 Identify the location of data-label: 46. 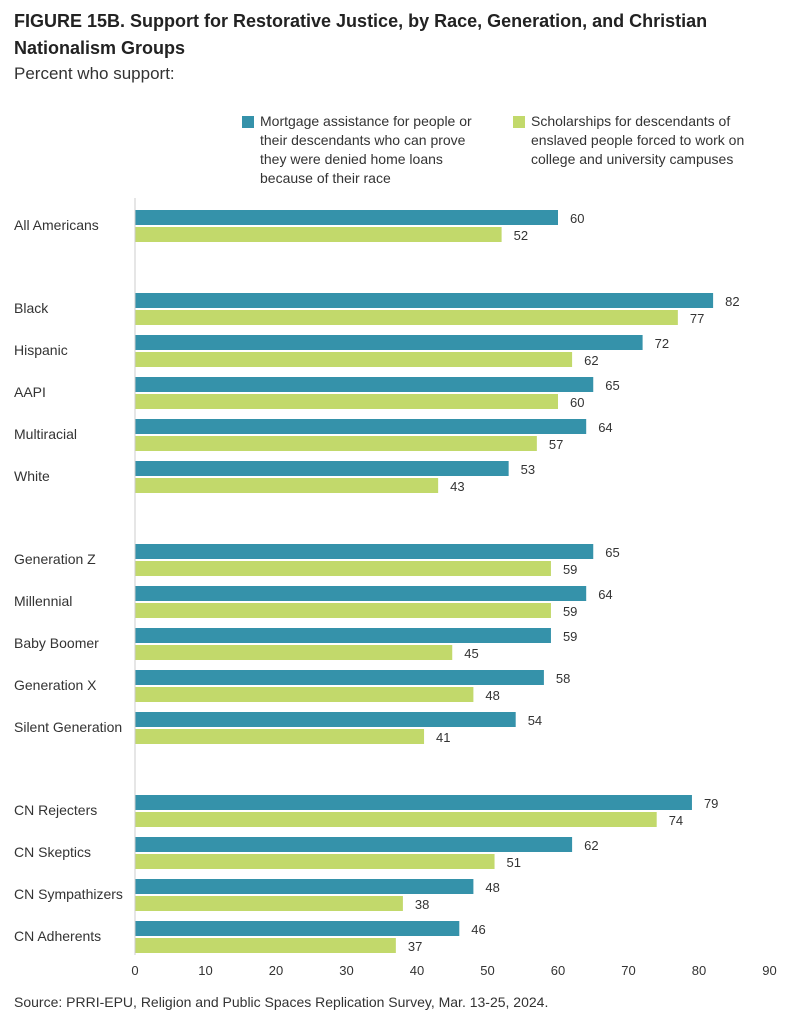
(478, 929).